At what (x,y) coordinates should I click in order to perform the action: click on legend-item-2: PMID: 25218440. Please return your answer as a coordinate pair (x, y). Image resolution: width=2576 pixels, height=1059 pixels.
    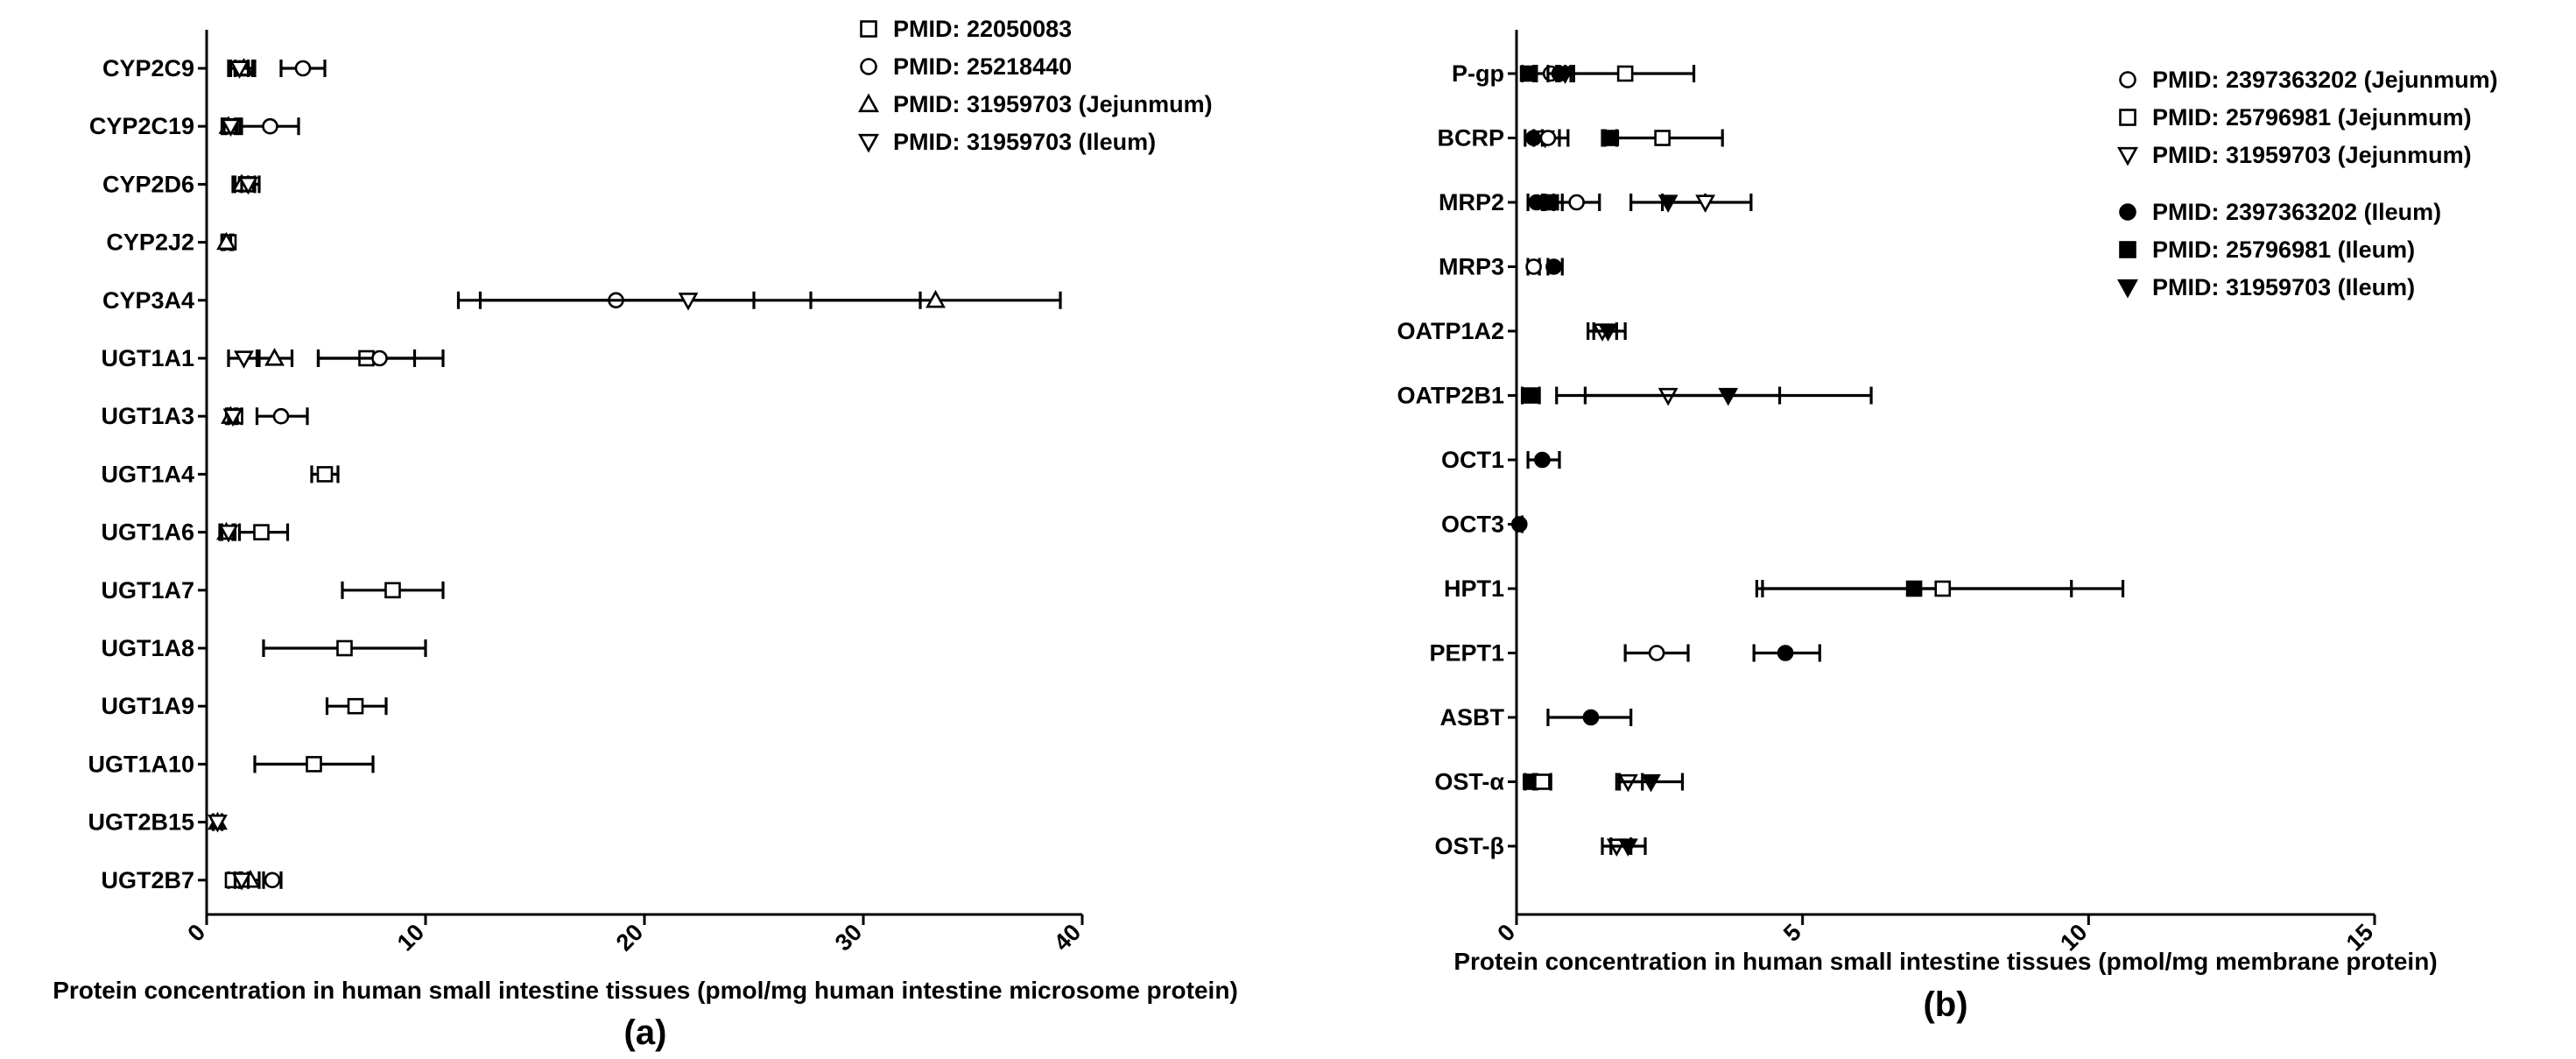
    Looking at the image, I should click on (966, 67).